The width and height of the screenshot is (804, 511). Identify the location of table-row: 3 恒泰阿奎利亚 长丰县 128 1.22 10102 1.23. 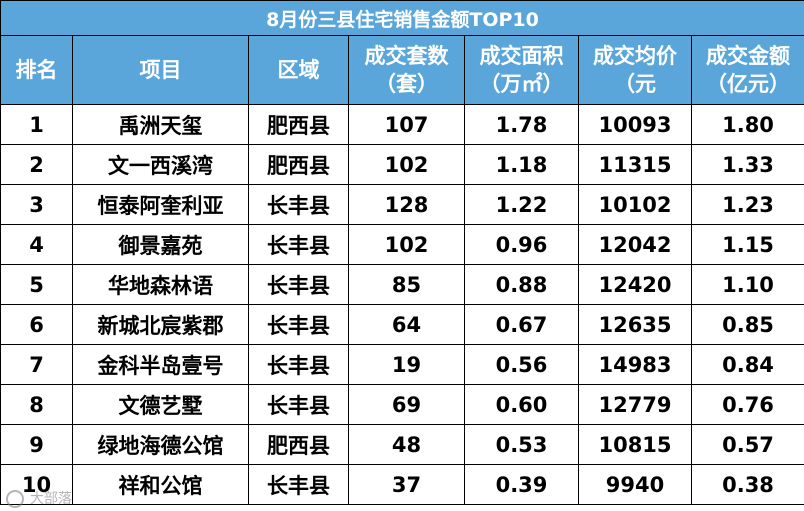
(402, 204).